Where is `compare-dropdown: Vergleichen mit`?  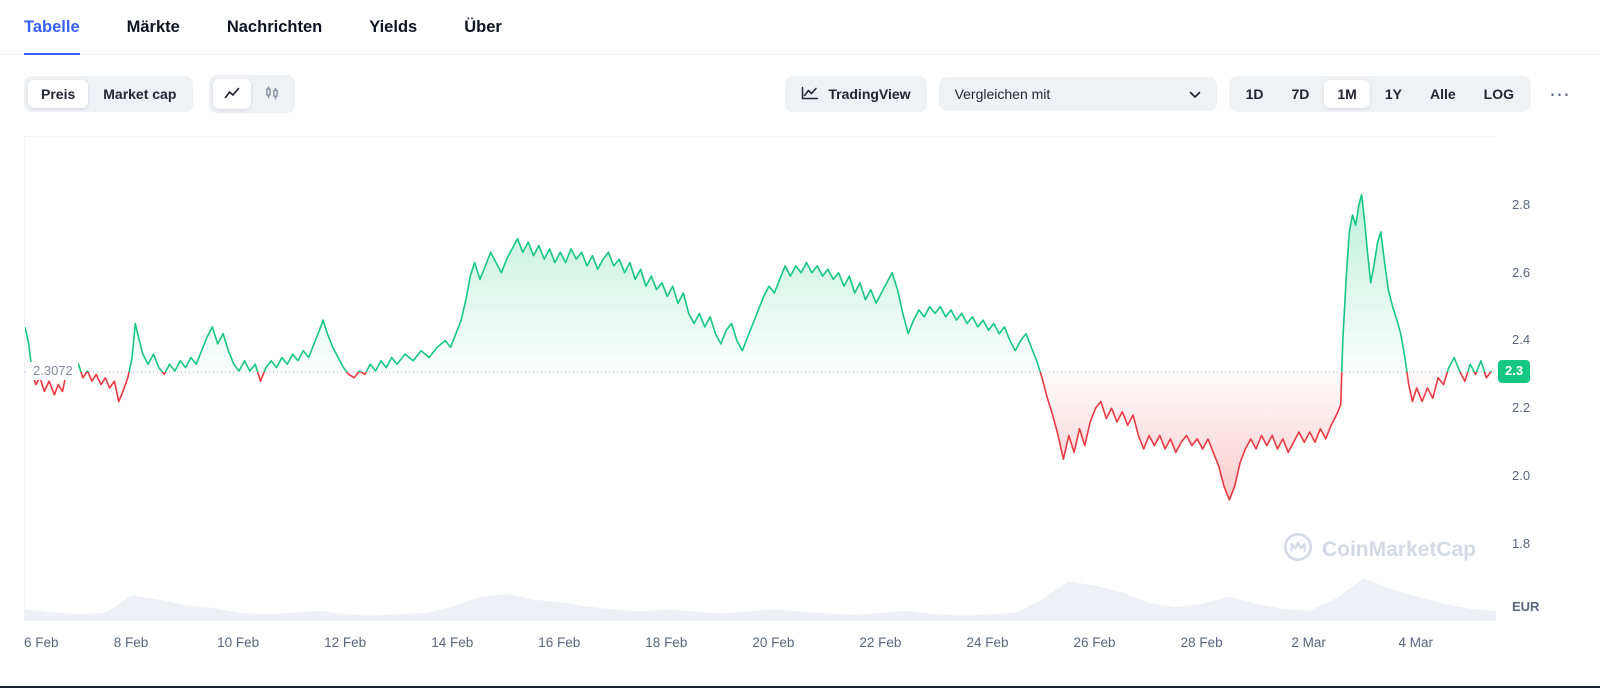 compare-dropdown: Vergleichen mit is located at coordinates (1077, 94).